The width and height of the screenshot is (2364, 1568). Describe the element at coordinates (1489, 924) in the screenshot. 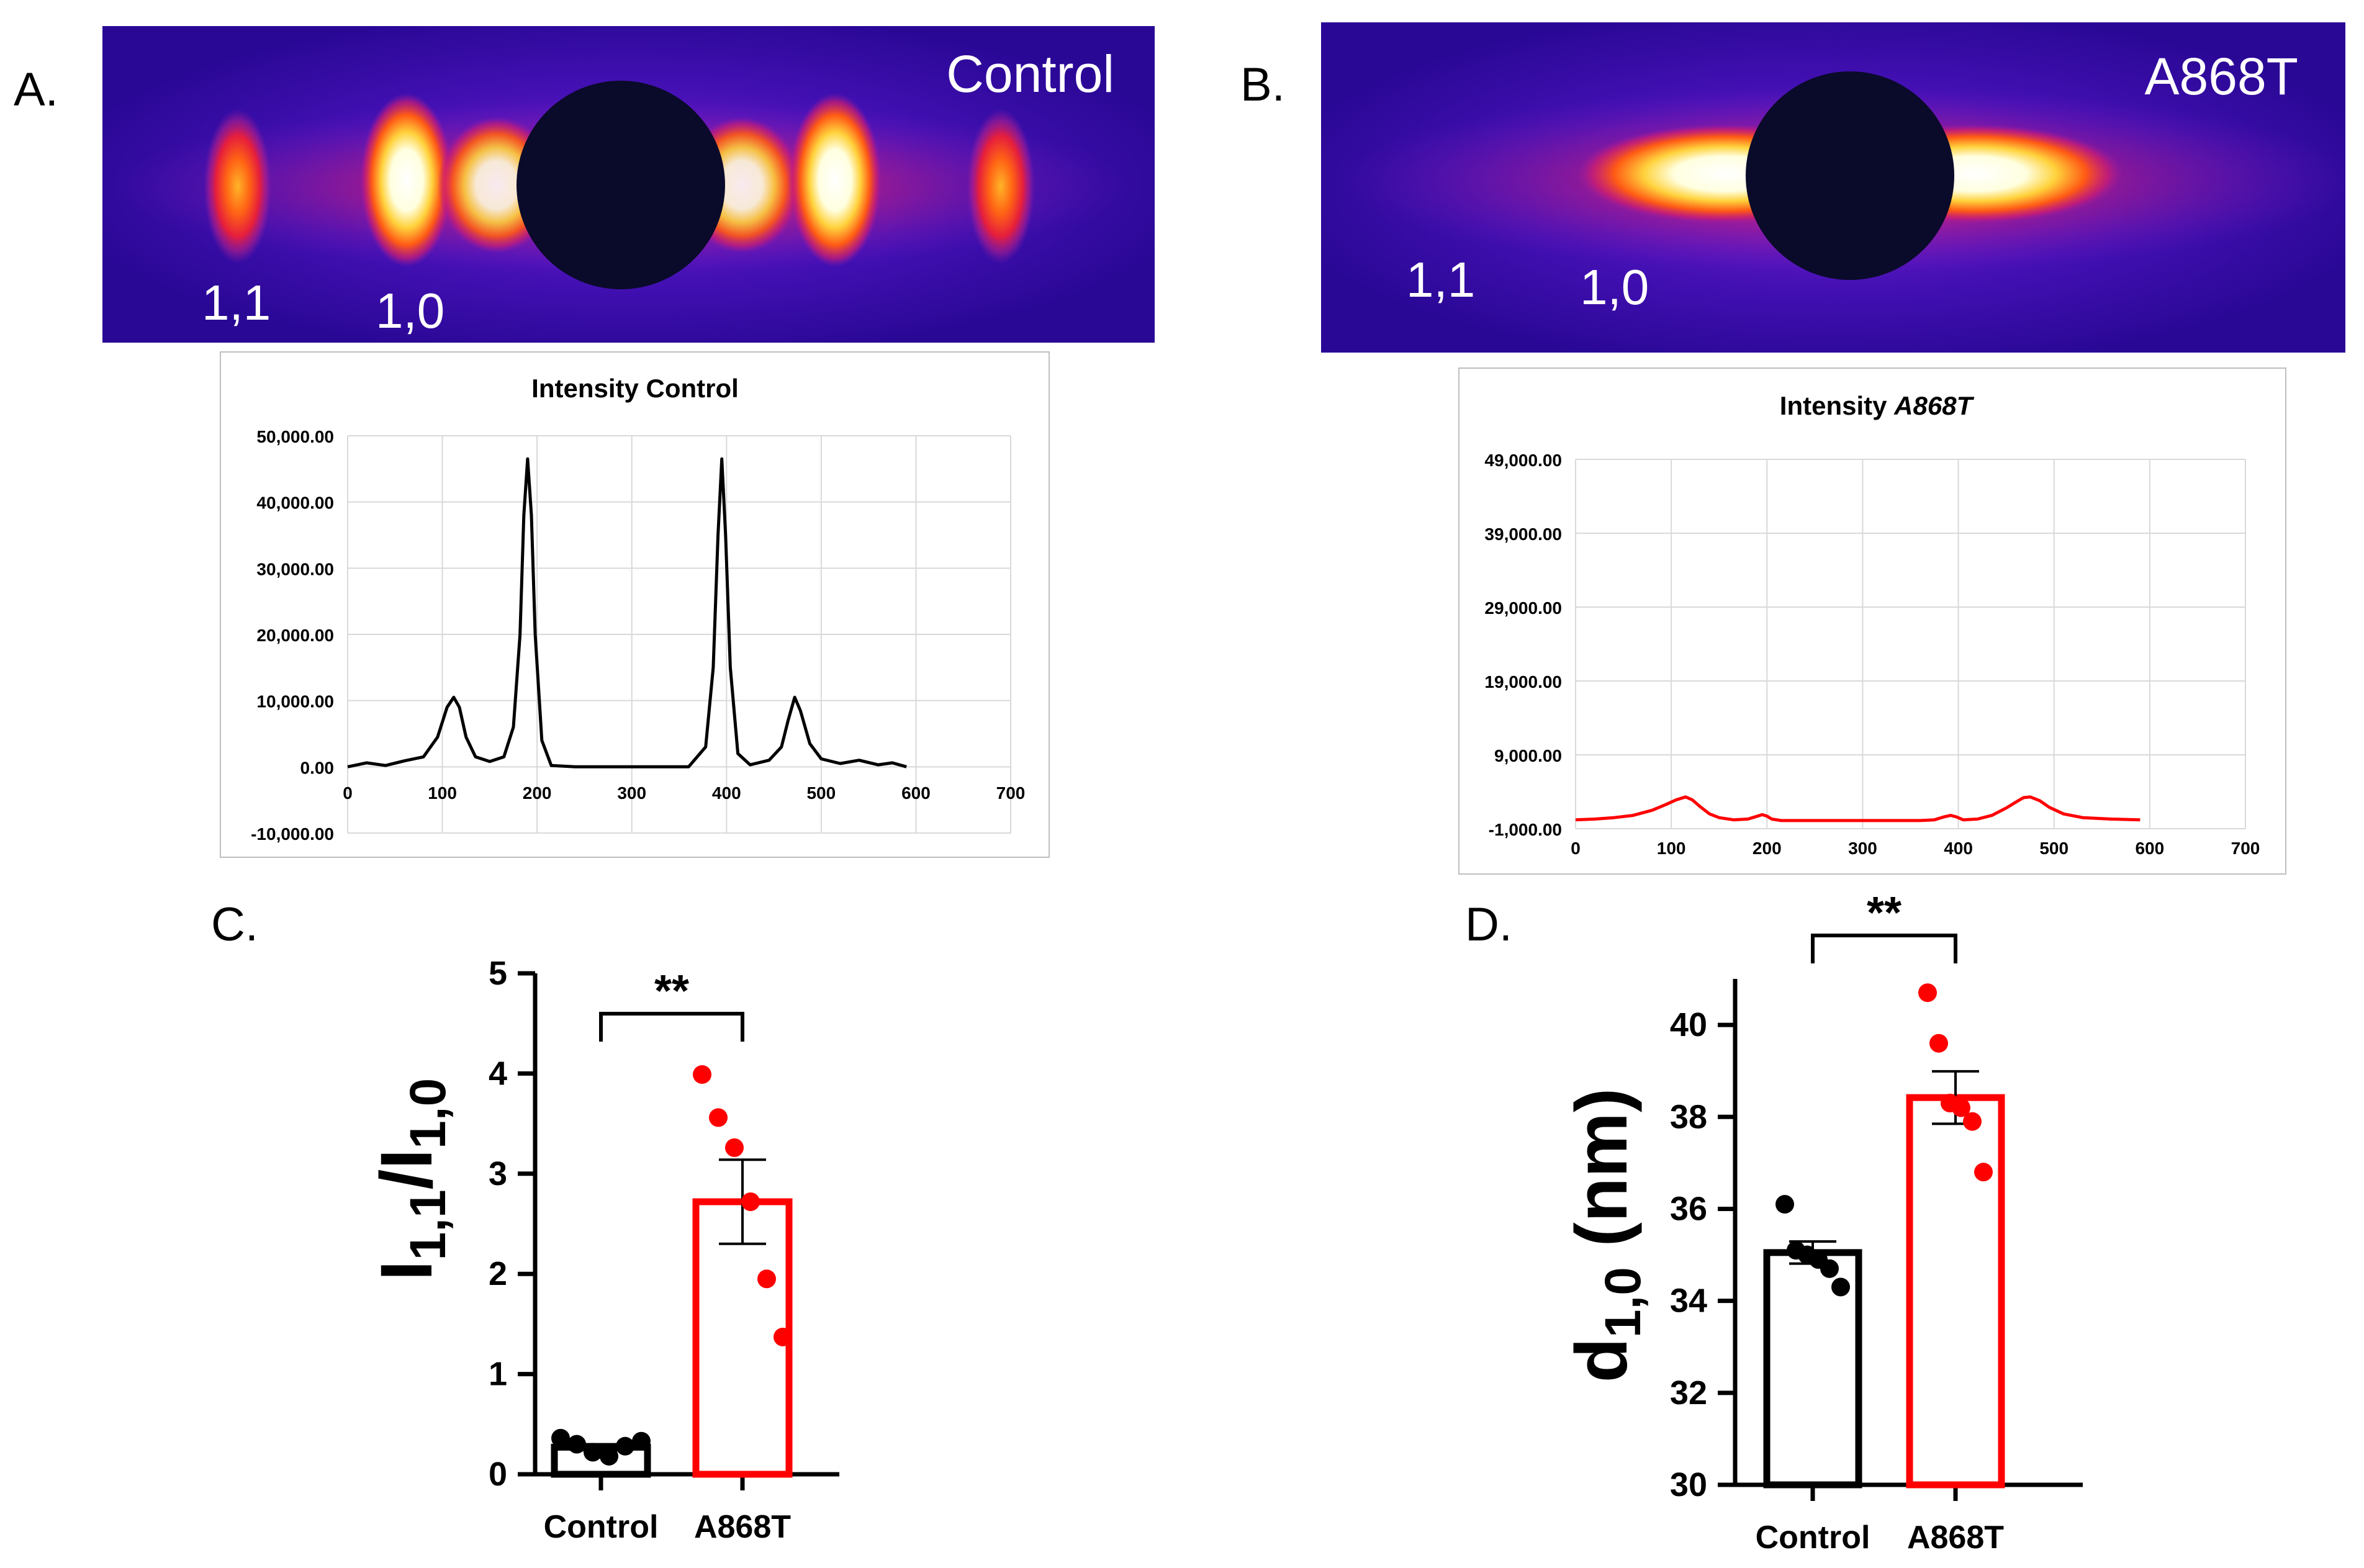

I see `panel-letter-d: D.` at that location.